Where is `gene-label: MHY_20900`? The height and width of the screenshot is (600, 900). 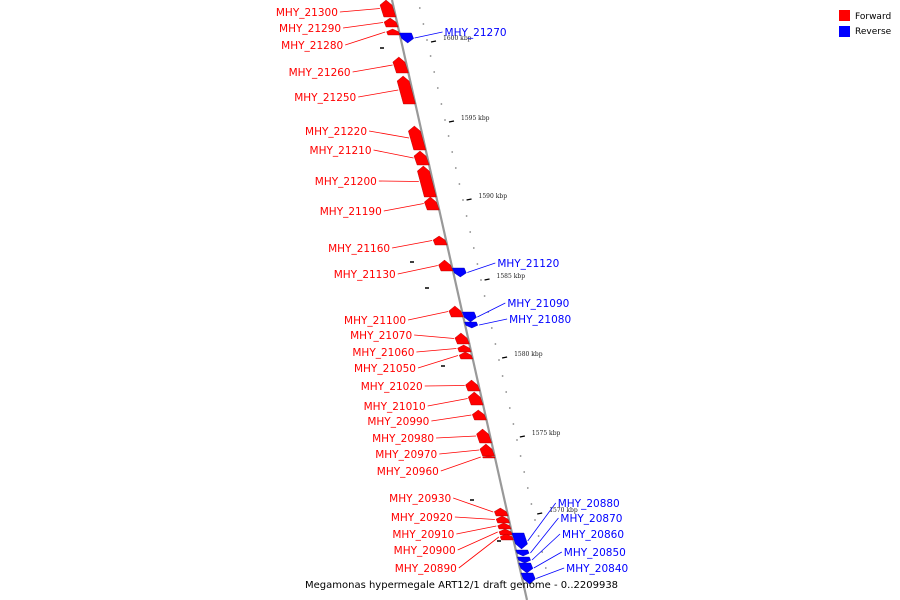
gene-label: MHY_20900 is located at coordinates (425, 551).